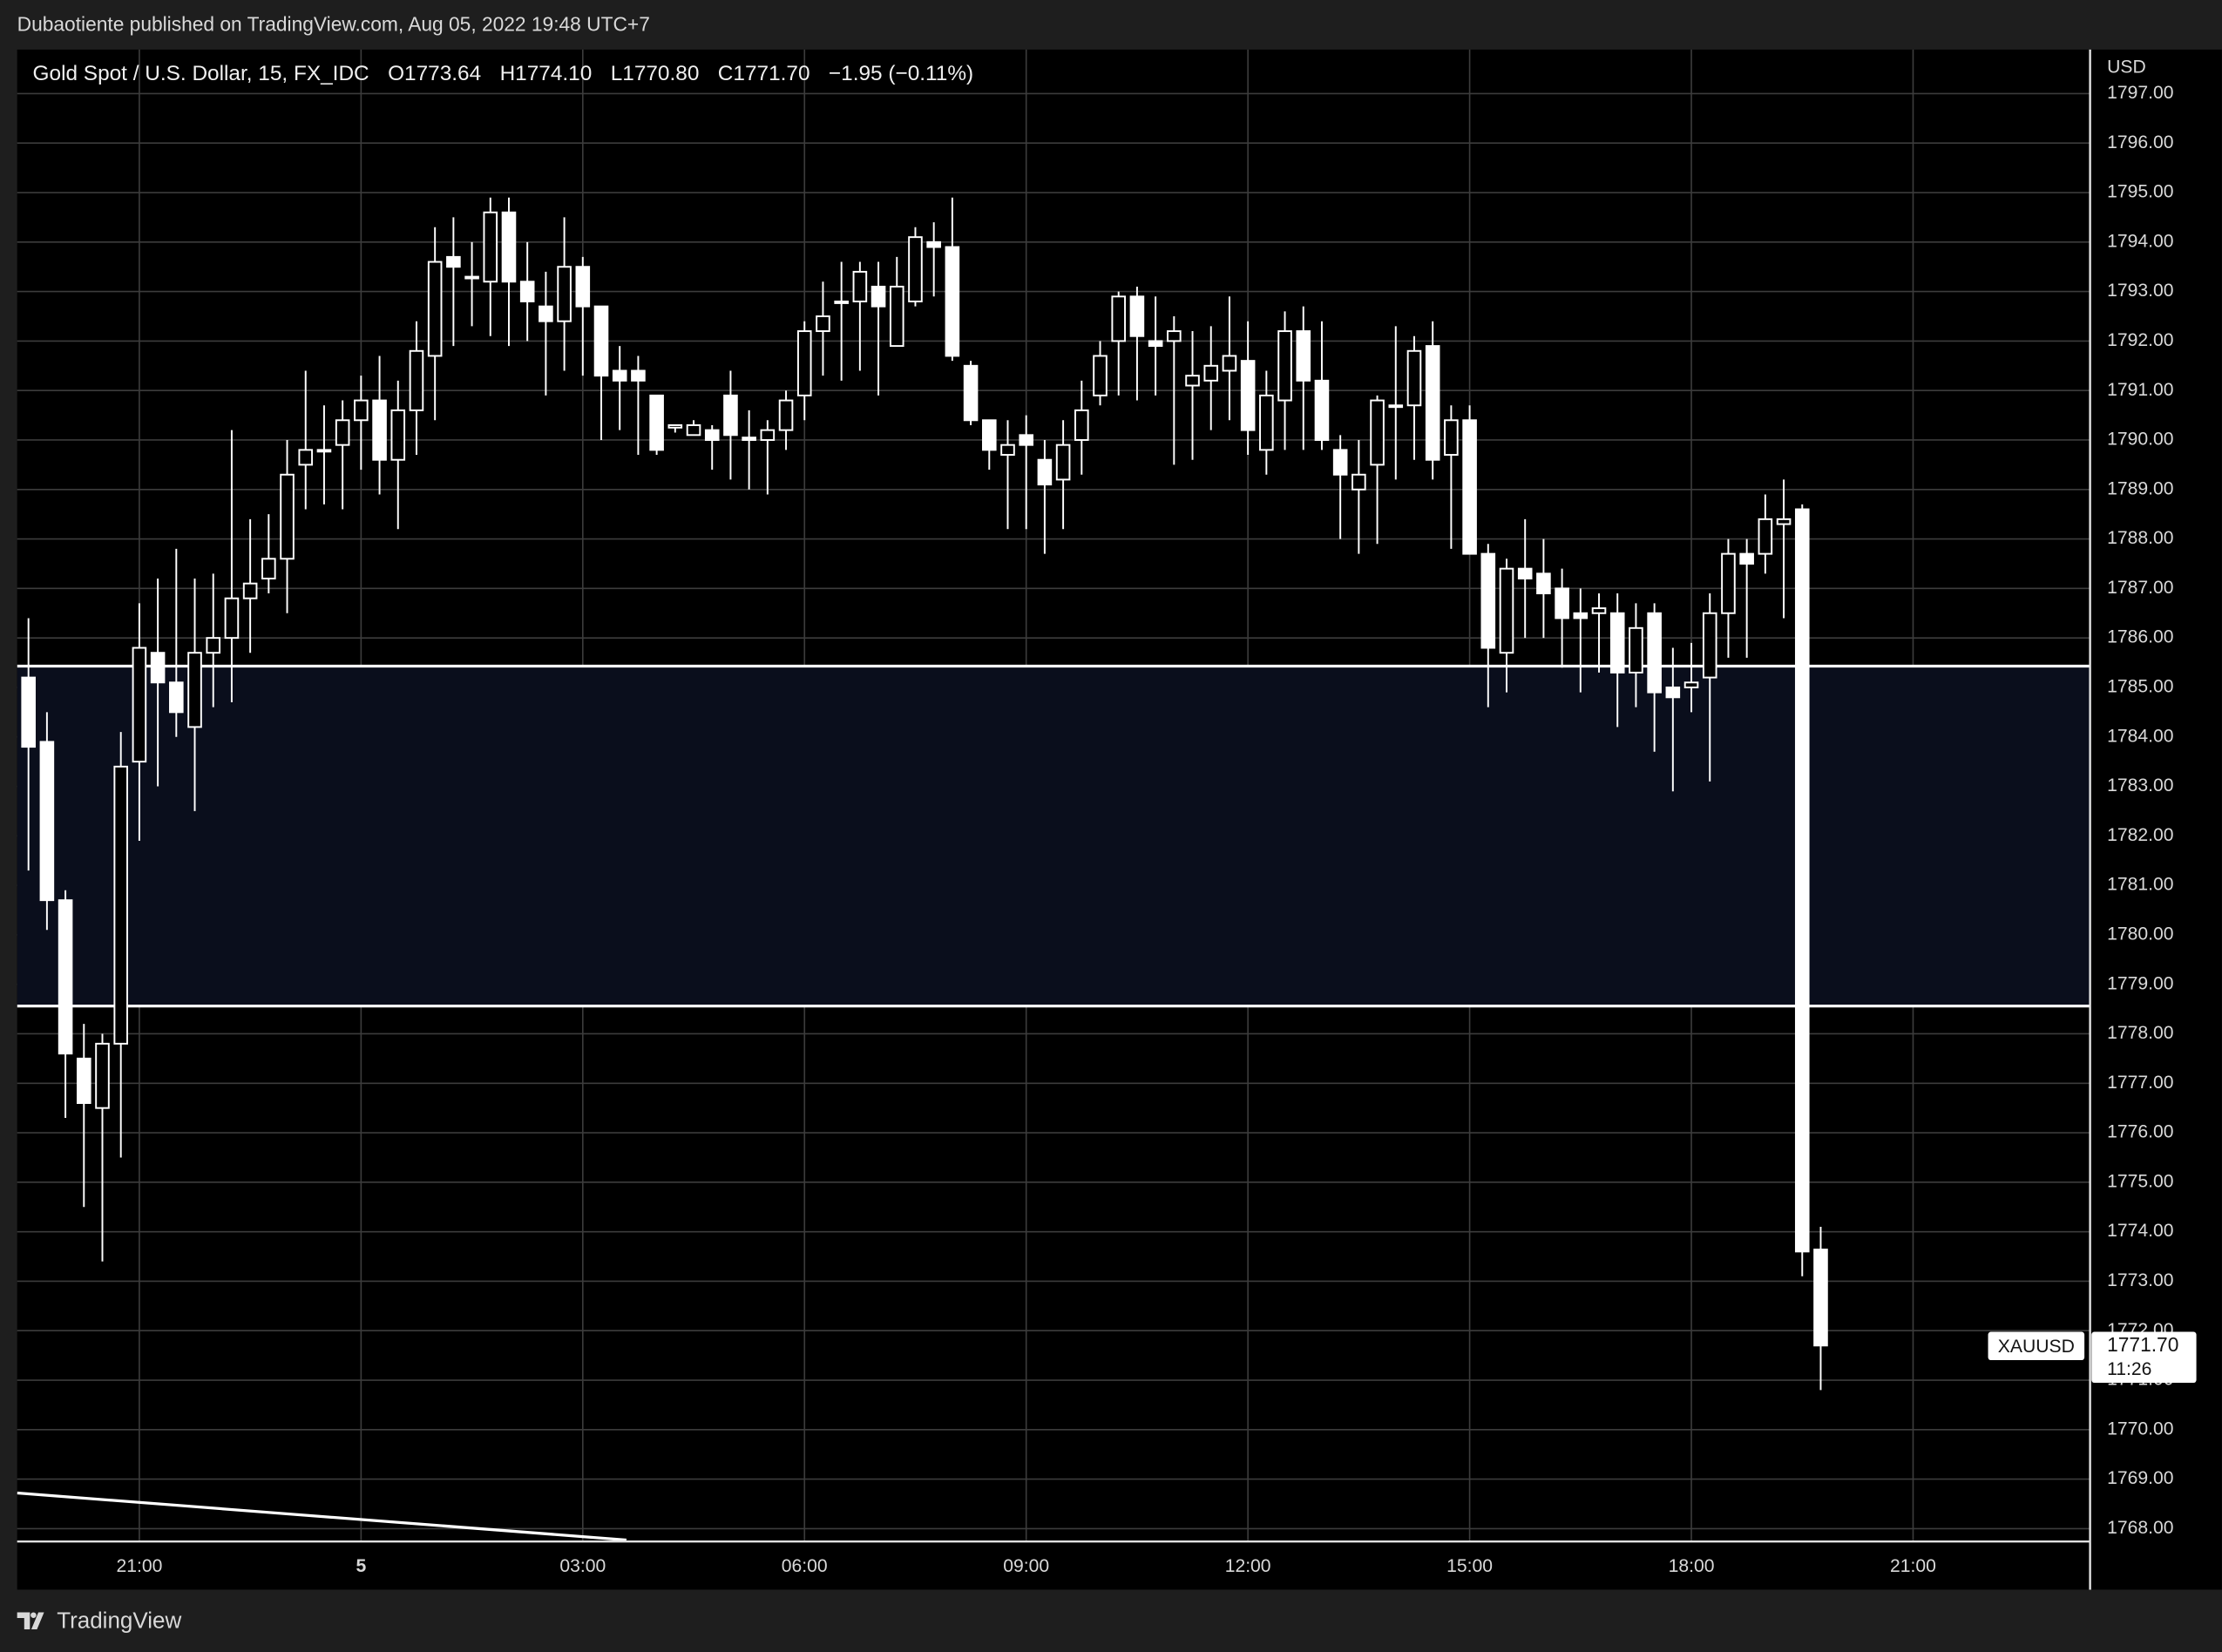 This screenshot has width=2222, height=1652. Describe the element at coordinates (805, 1566) in the screenshot. I see `x-tick-label: 06:00` at that location.